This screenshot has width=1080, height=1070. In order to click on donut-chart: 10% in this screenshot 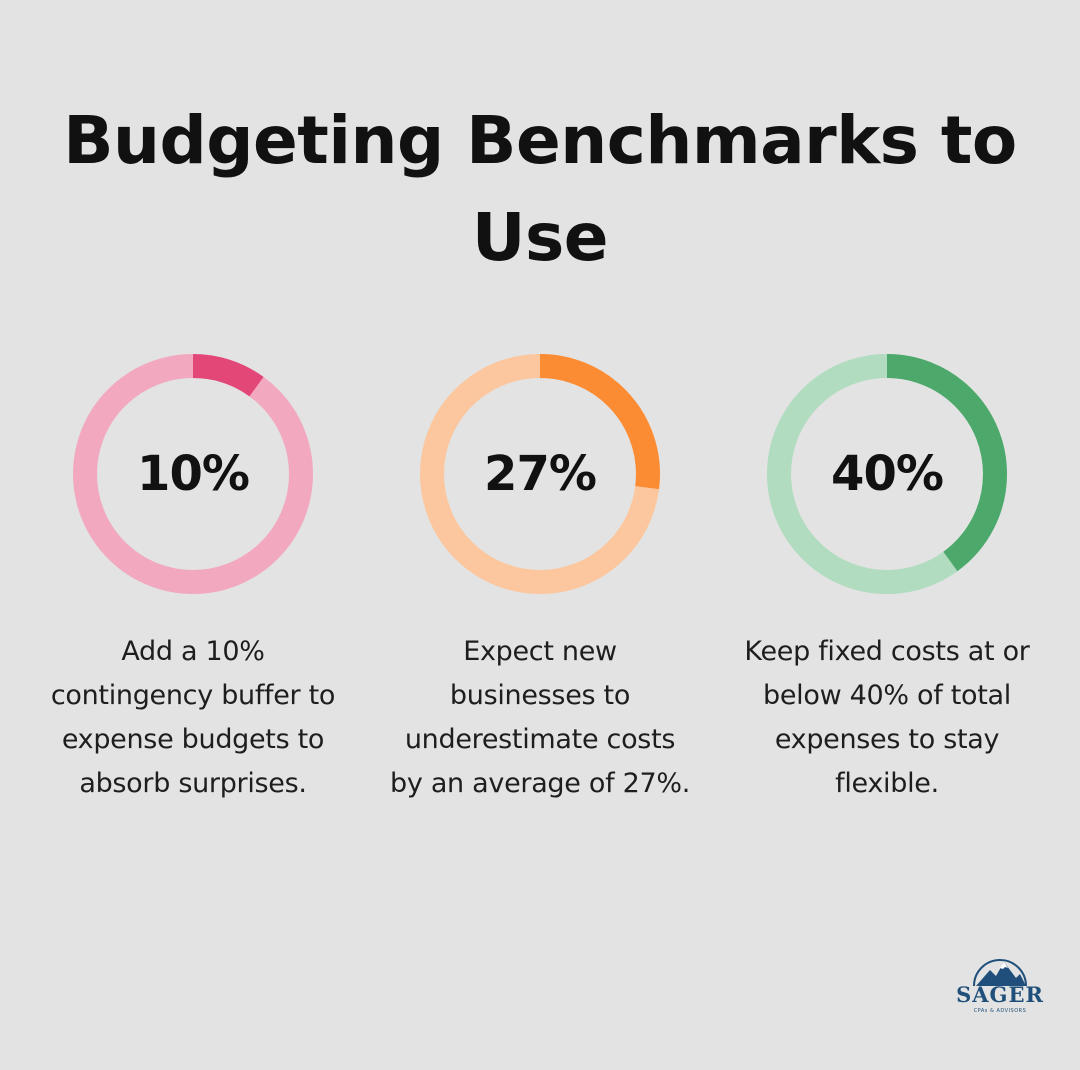, I will do `click(193, 474)`.